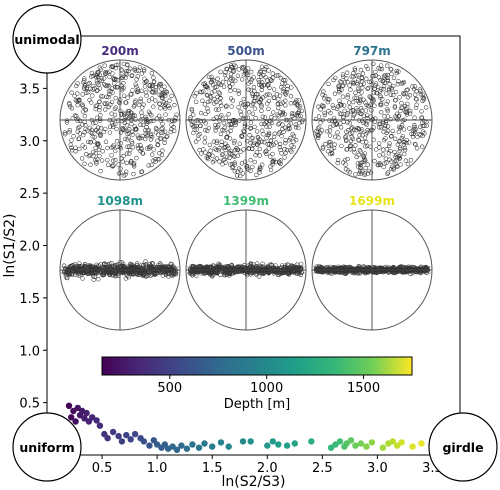  Describe the element at coordinates (169, 388) in the screenshot. I see `colorbar-tick-label: 500` at that location.